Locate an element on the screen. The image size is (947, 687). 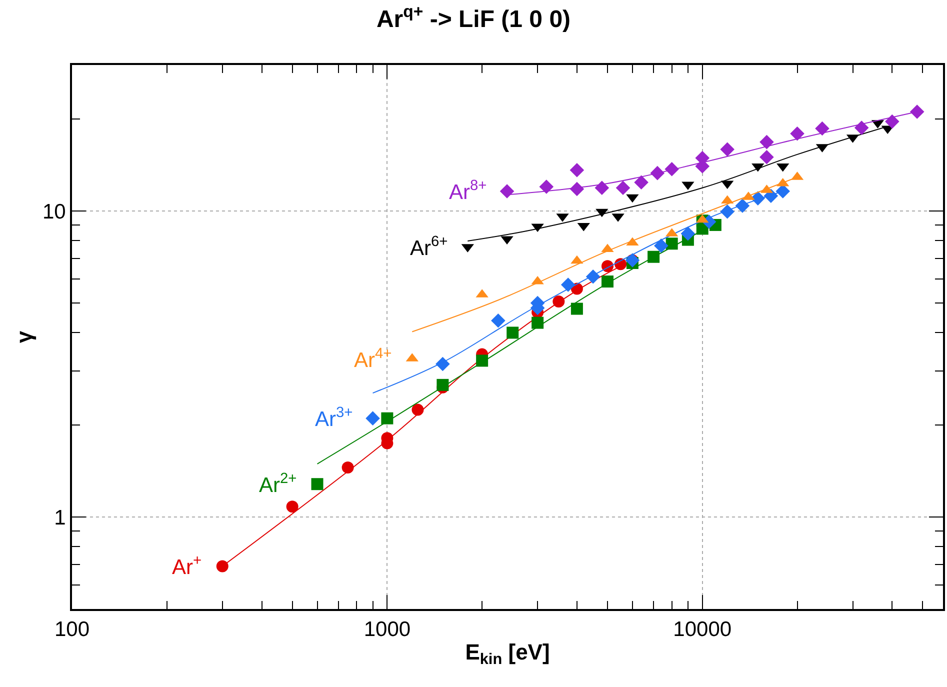
series-label: Ar$^{+}$ is located at coordinates (187, 566).